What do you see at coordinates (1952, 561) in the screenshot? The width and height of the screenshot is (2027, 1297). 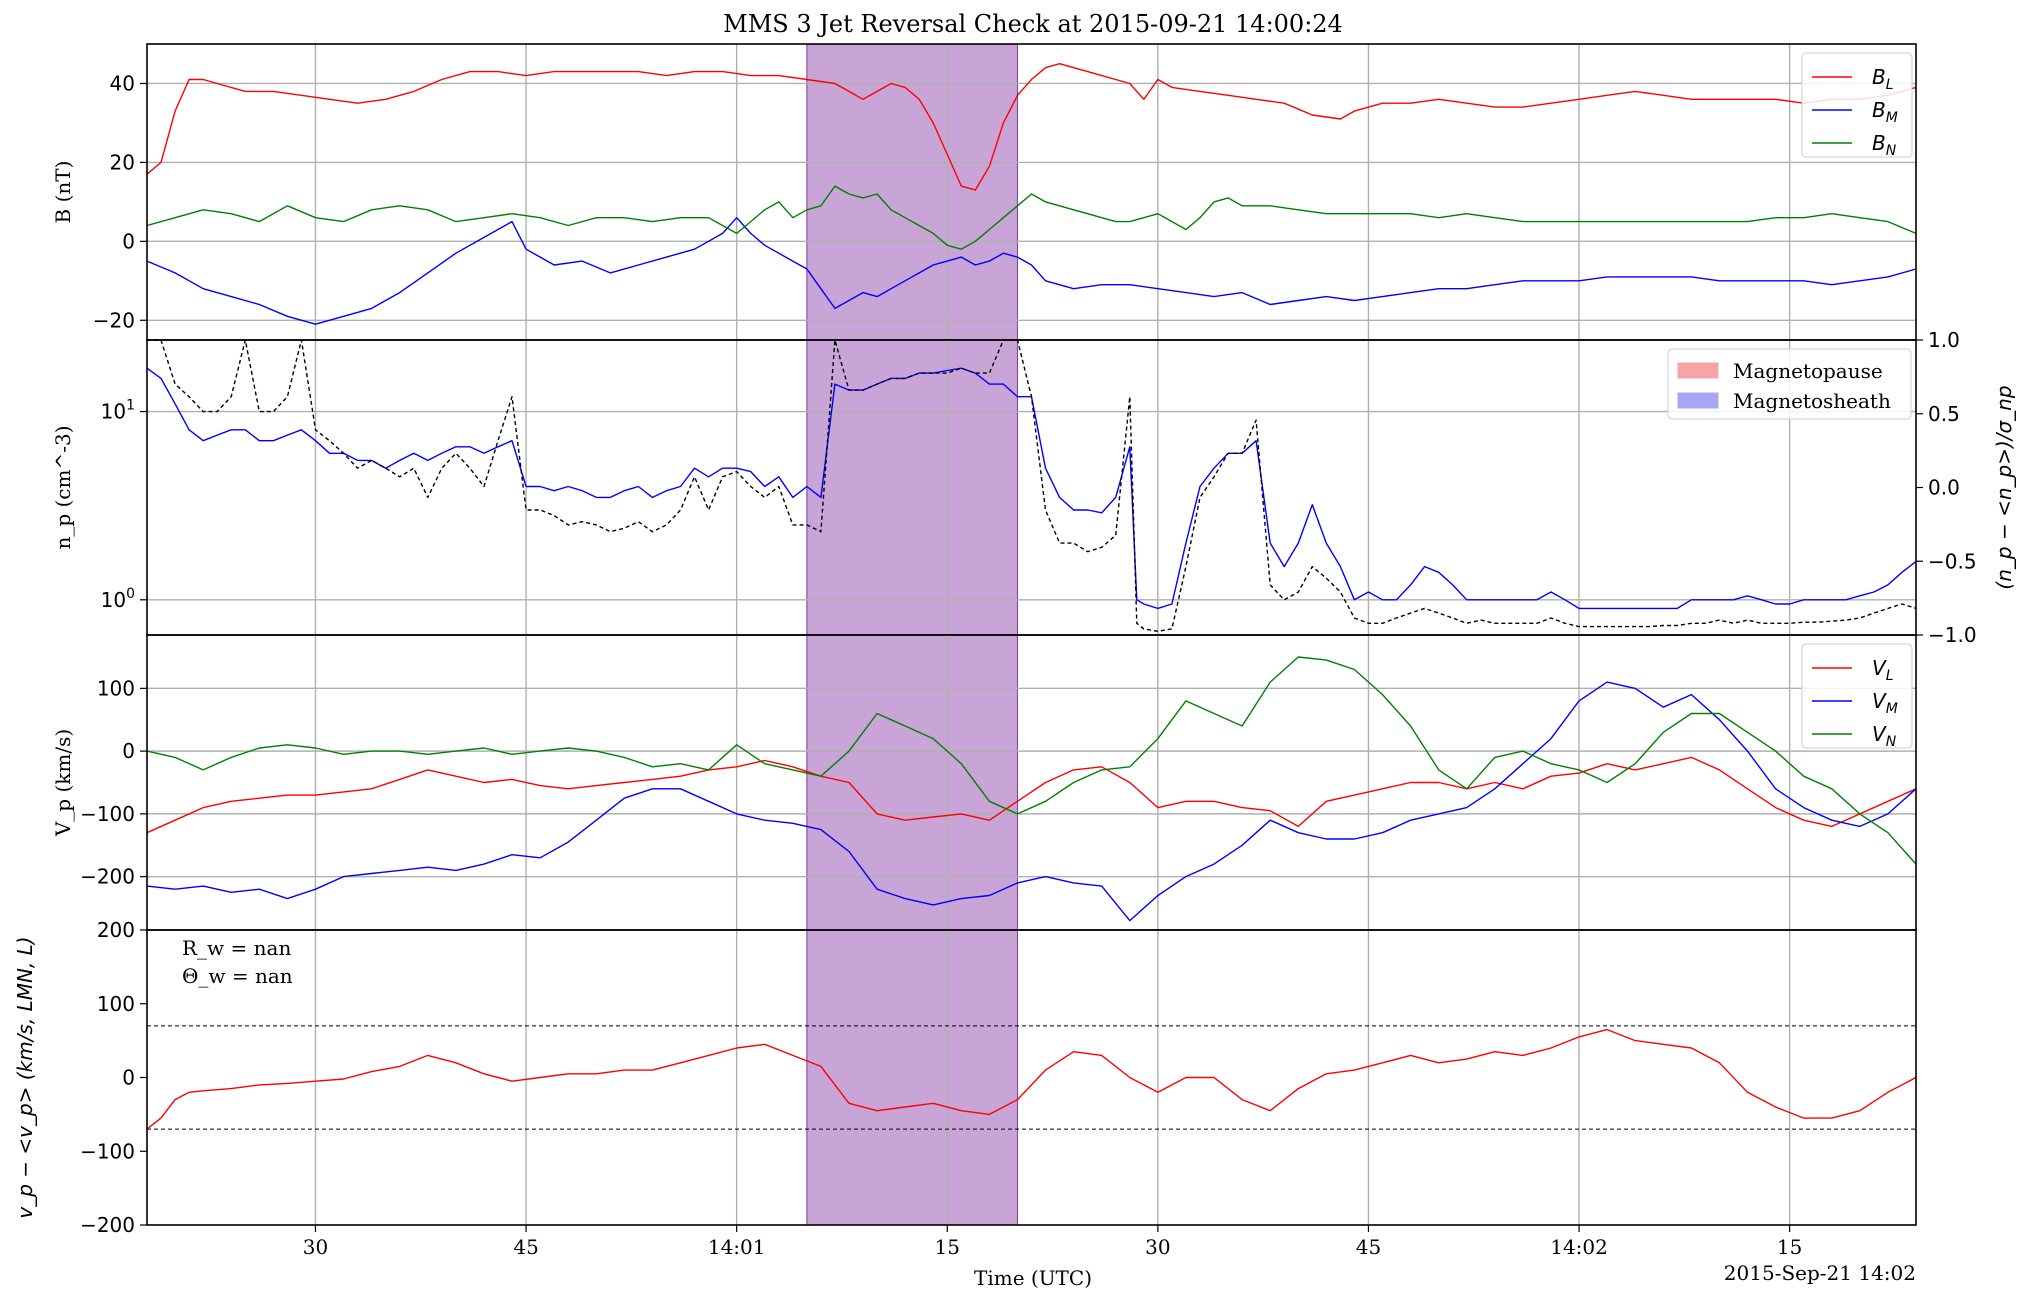 I see `y-right-tick-label: −0.5` at bounding box center [1952, 561].